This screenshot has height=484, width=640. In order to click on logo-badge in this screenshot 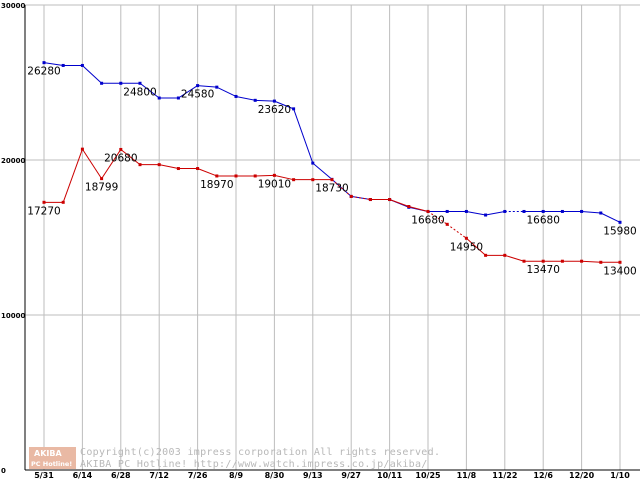, I will do `click(52, 458)`.